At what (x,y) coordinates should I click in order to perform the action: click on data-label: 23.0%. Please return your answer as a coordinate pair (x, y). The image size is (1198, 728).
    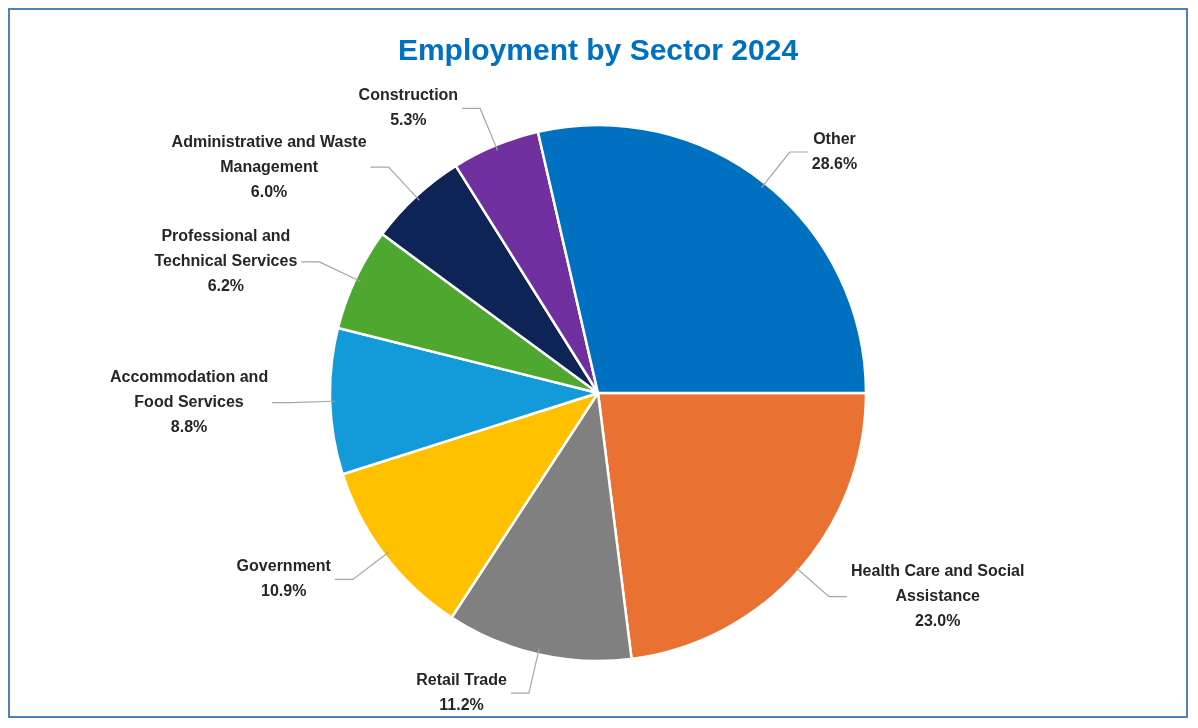
    Looking at the image, I should click on (938, 621).